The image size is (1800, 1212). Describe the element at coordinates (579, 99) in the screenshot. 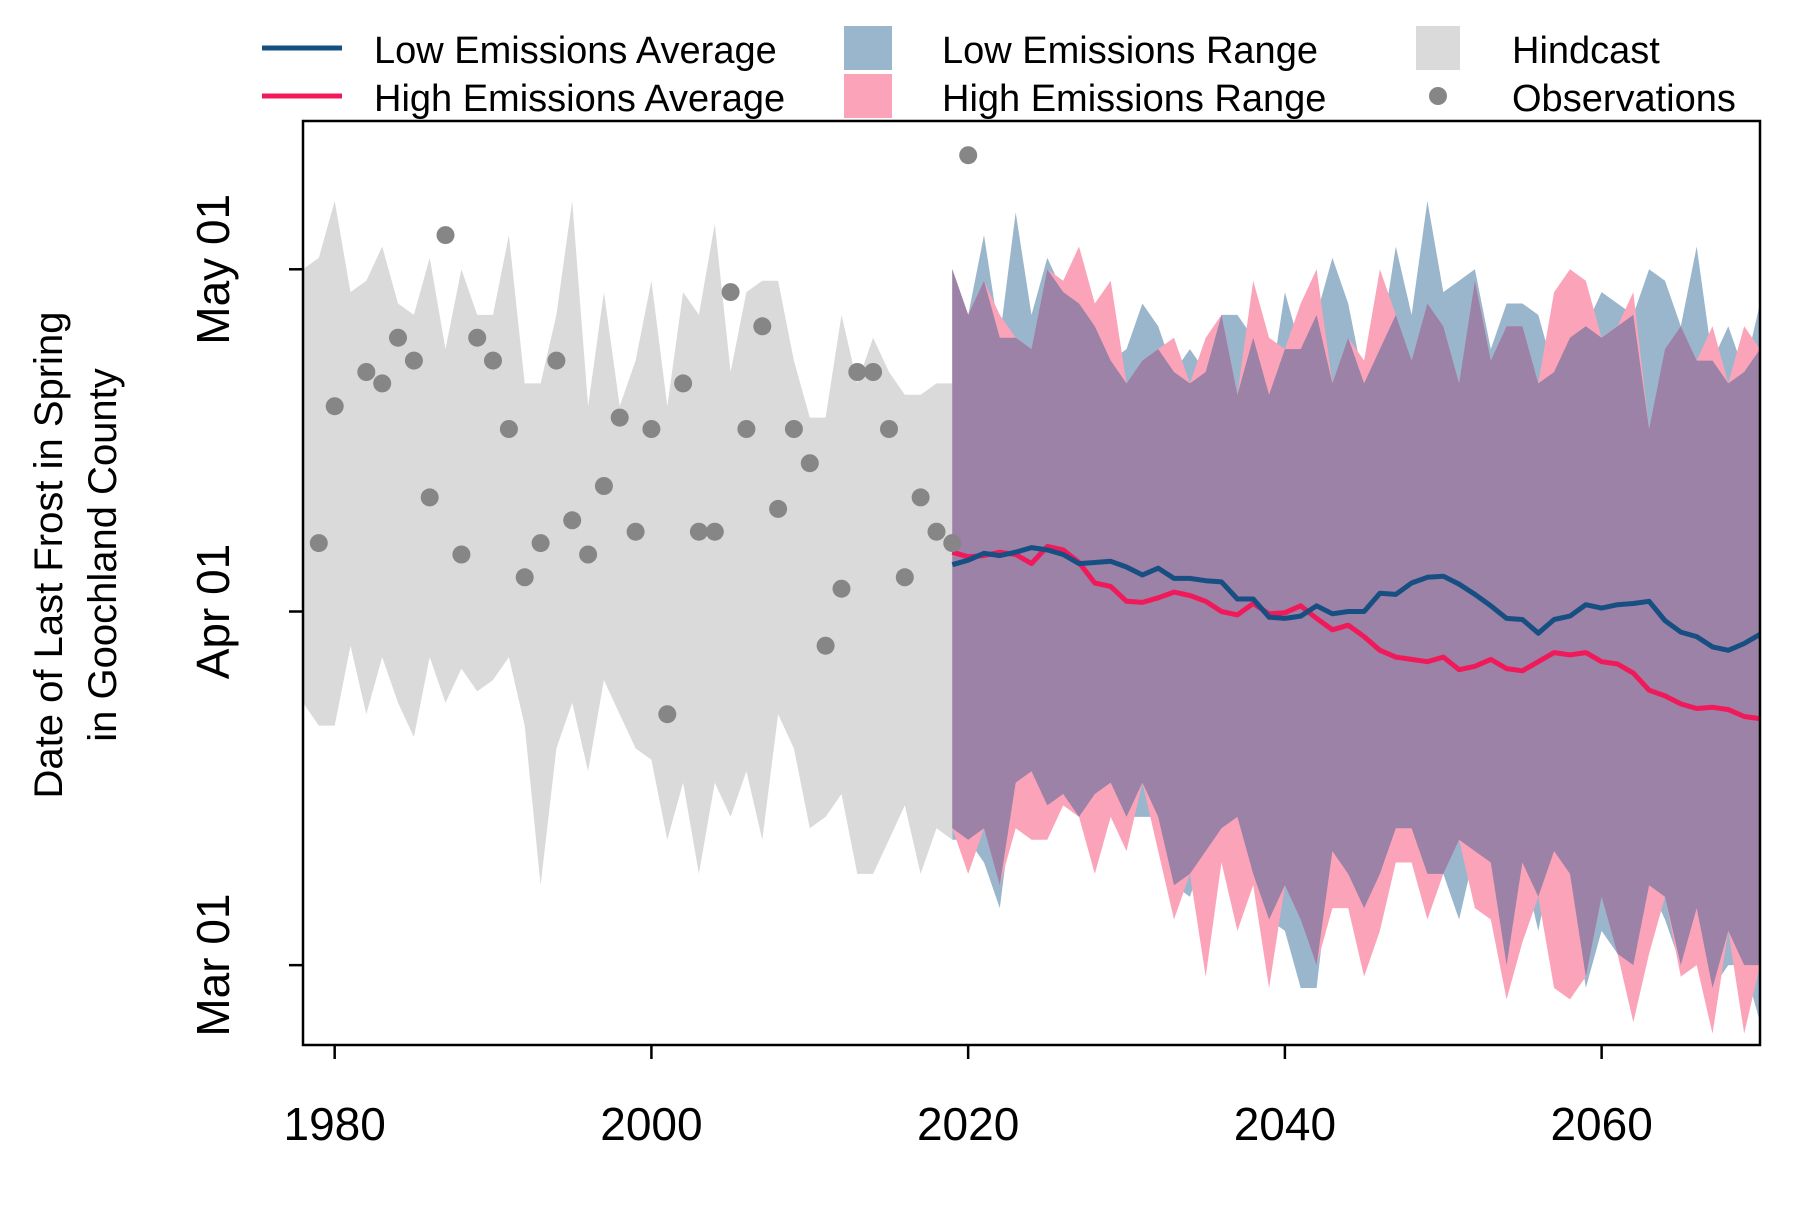

I see `legend-label-high-avg: High Emissions Average` at that location.